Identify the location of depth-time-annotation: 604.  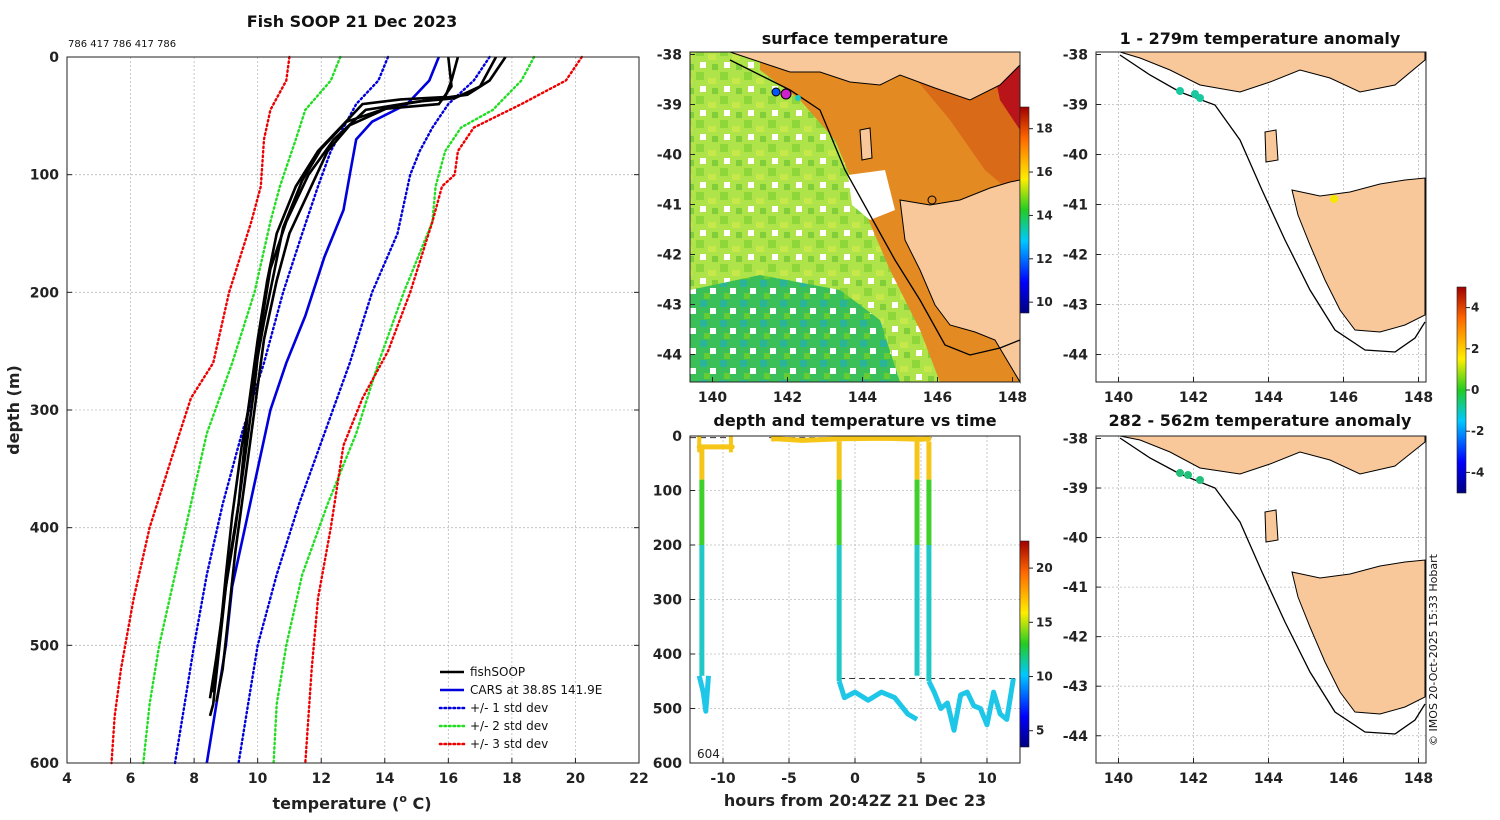
(708, 754).